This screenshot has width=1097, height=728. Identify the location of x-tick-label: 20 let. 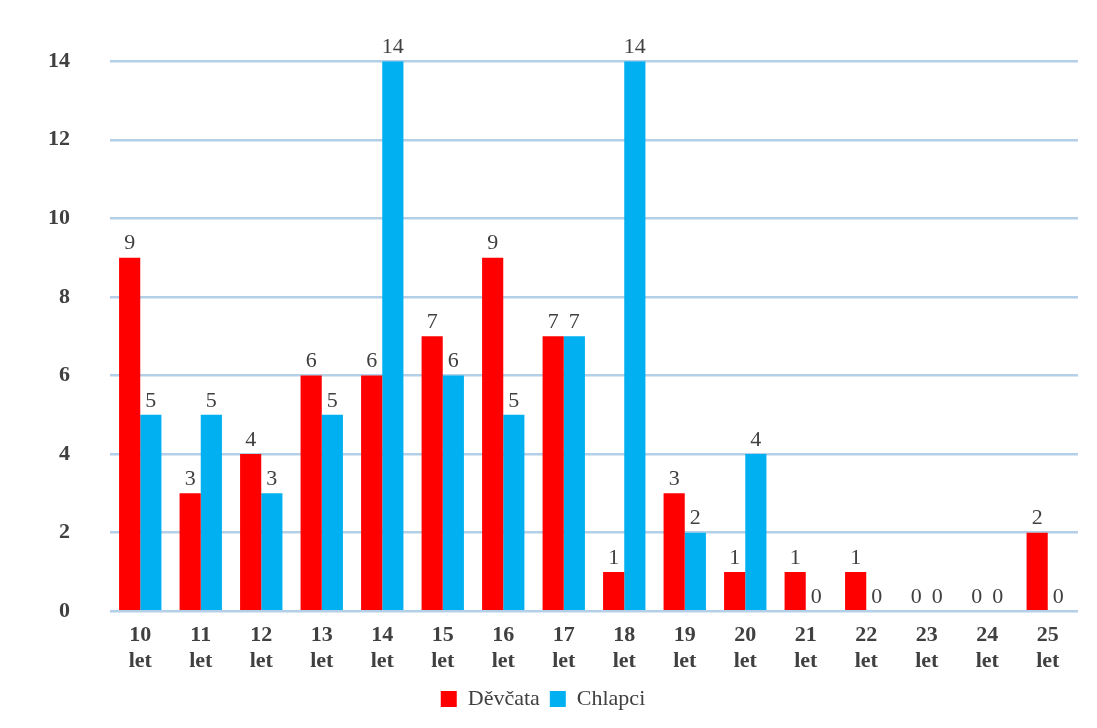
(745, 647).